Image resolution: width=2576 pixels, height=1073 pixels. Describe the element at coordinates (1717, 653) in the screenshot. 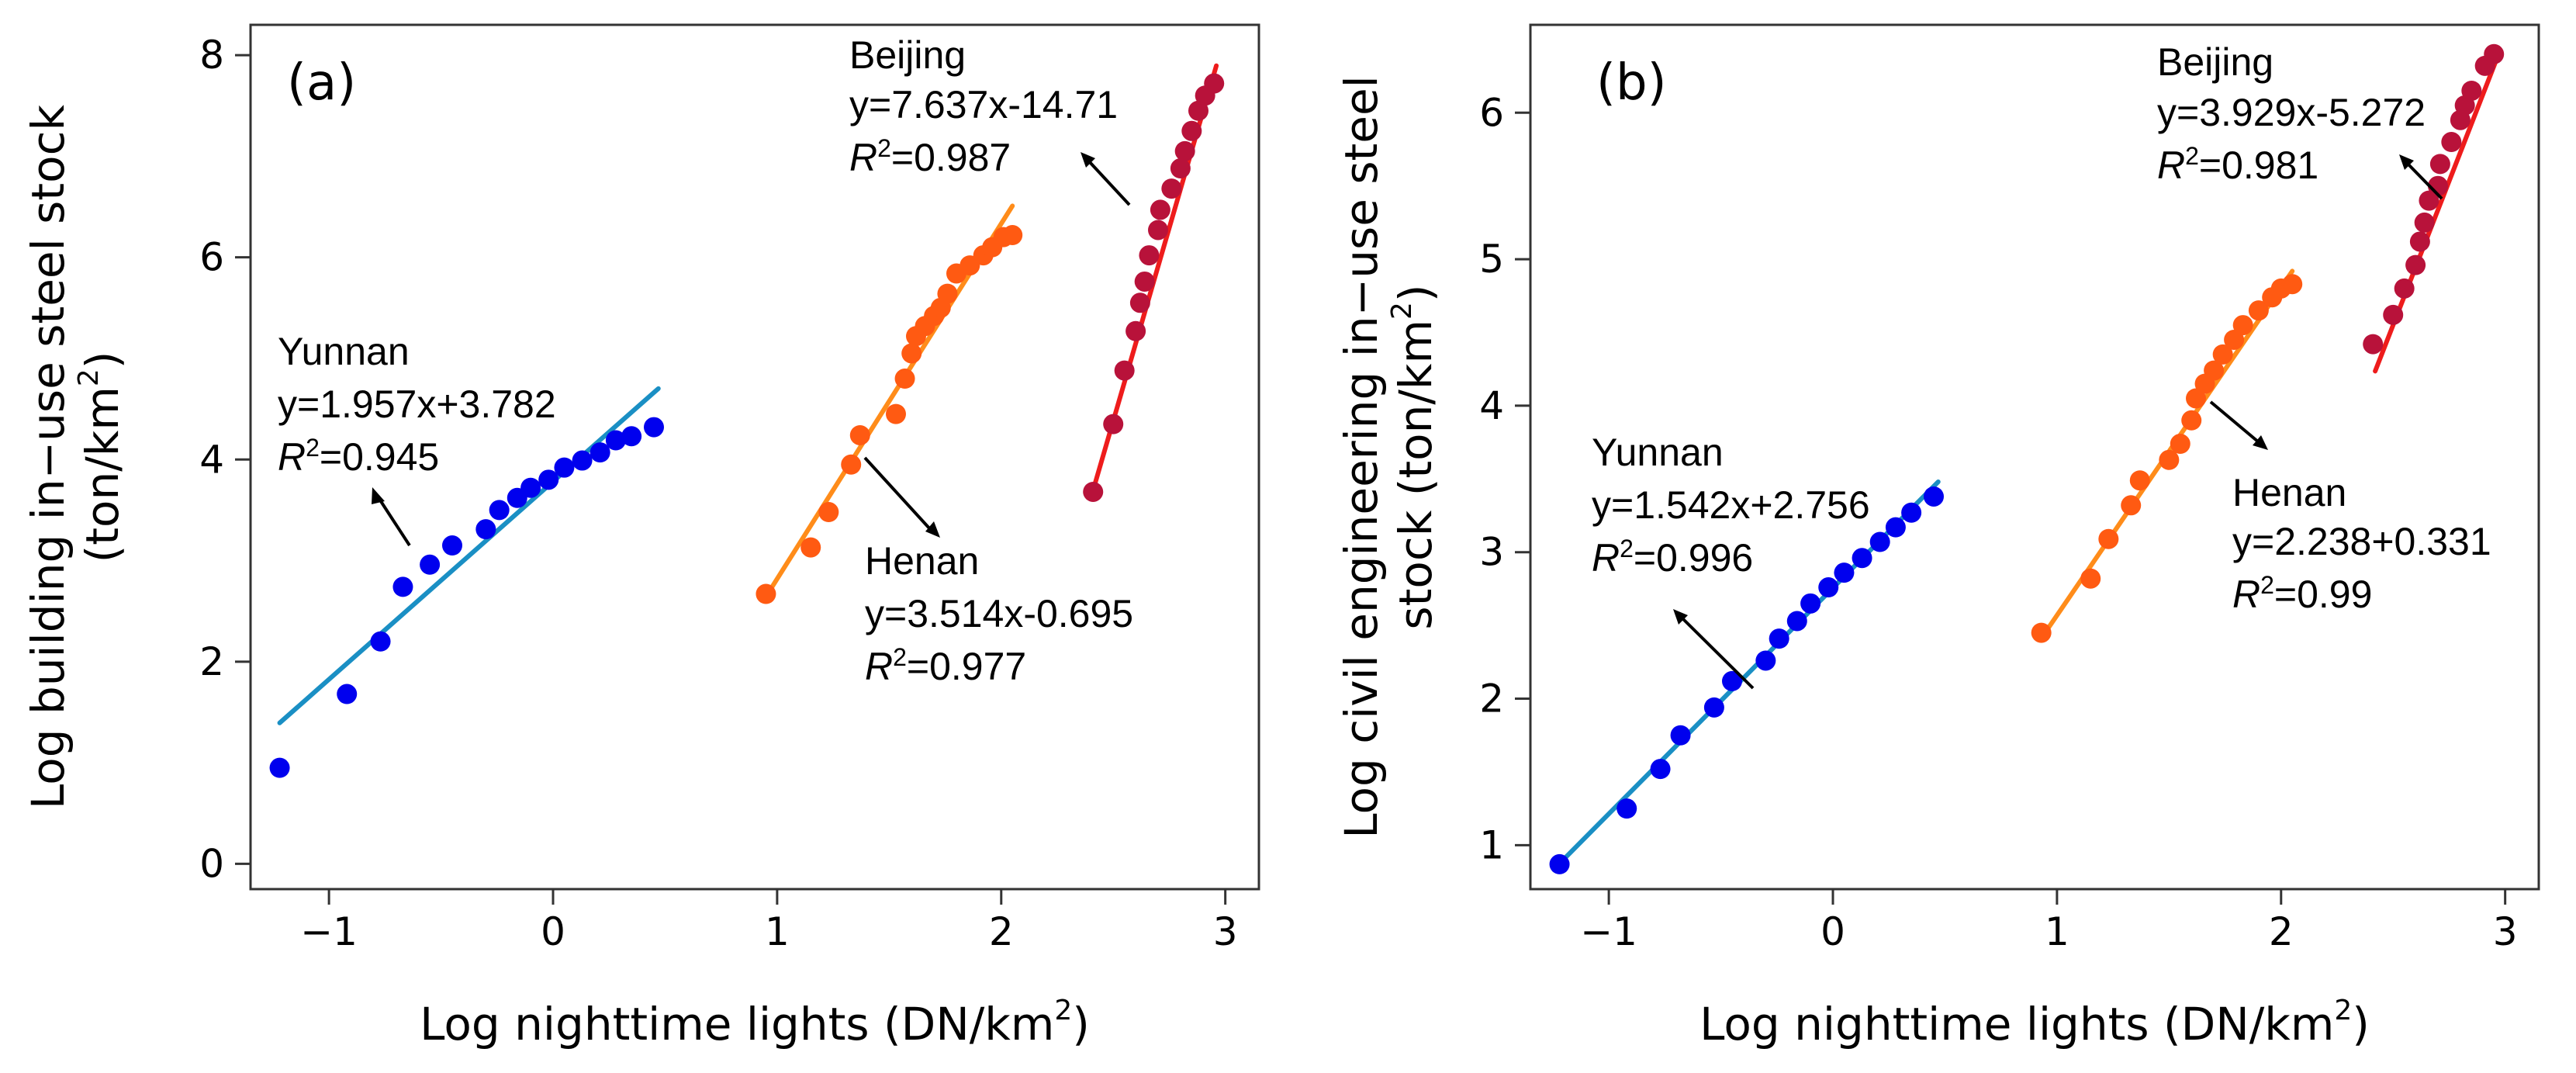

I see `panel-b-yunnan-arrow` at that location.